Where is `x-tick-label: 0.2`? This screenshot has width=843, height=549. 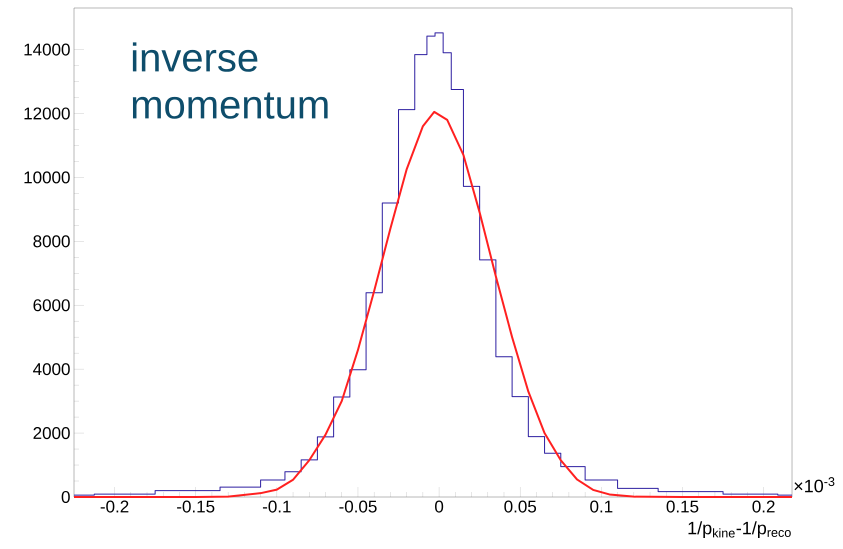 x-tick-label: 0.2 is located at coordinates (763, 506).